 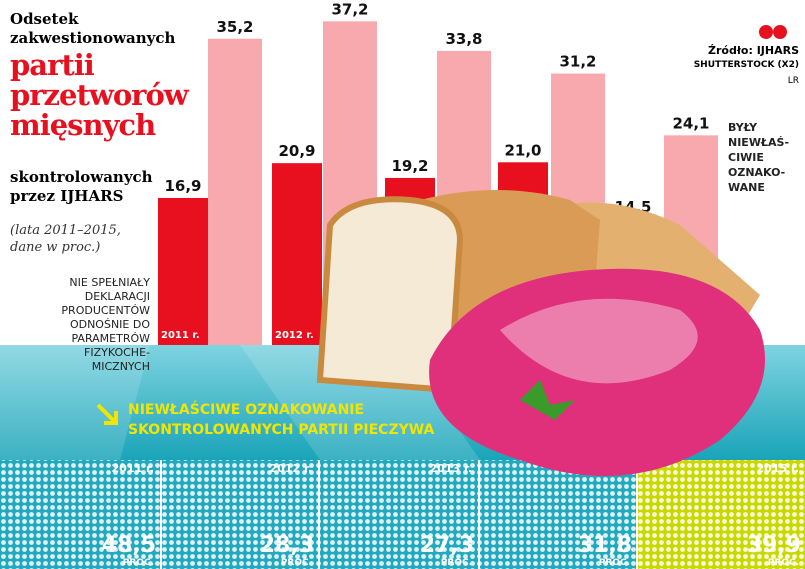 I want to click on author: LR, so click(x=793, y=81).